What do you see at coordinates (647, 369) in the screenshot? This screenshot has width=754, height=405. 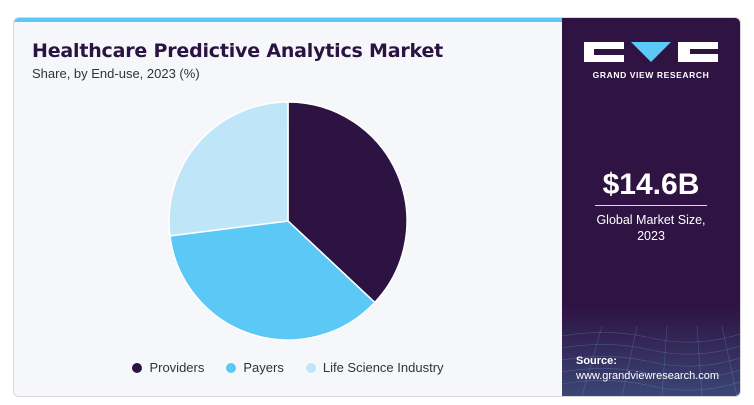 I see `source-note: Source: www.grandviewresearch.com` at bounding box center [647, 369].